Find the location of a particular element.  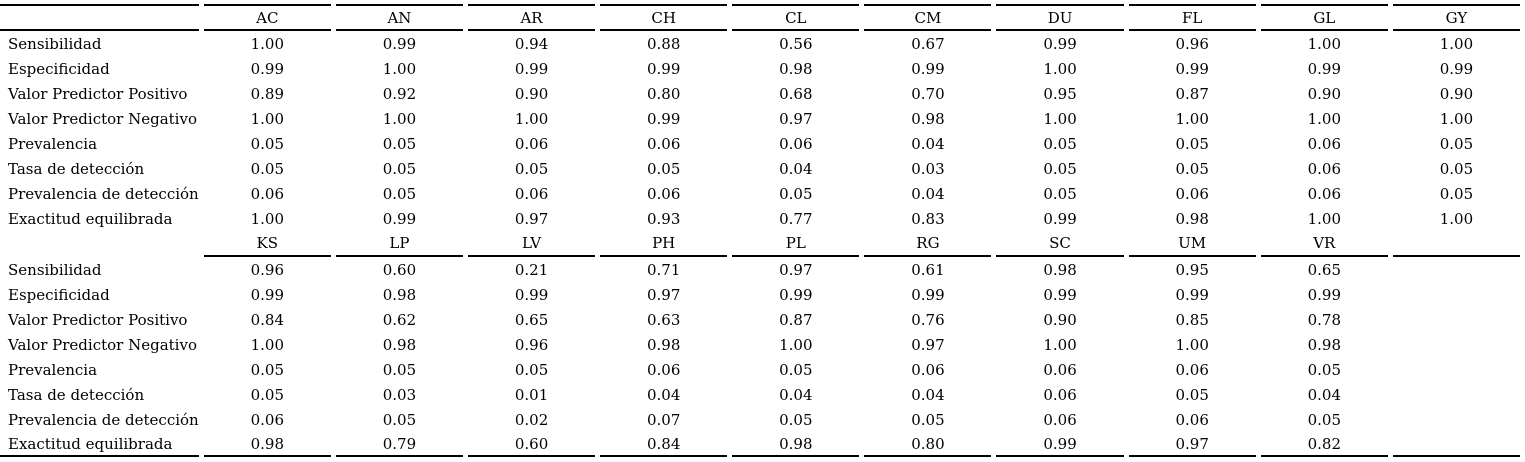

column-header-cl: CL is located at coordinates (796, 17).